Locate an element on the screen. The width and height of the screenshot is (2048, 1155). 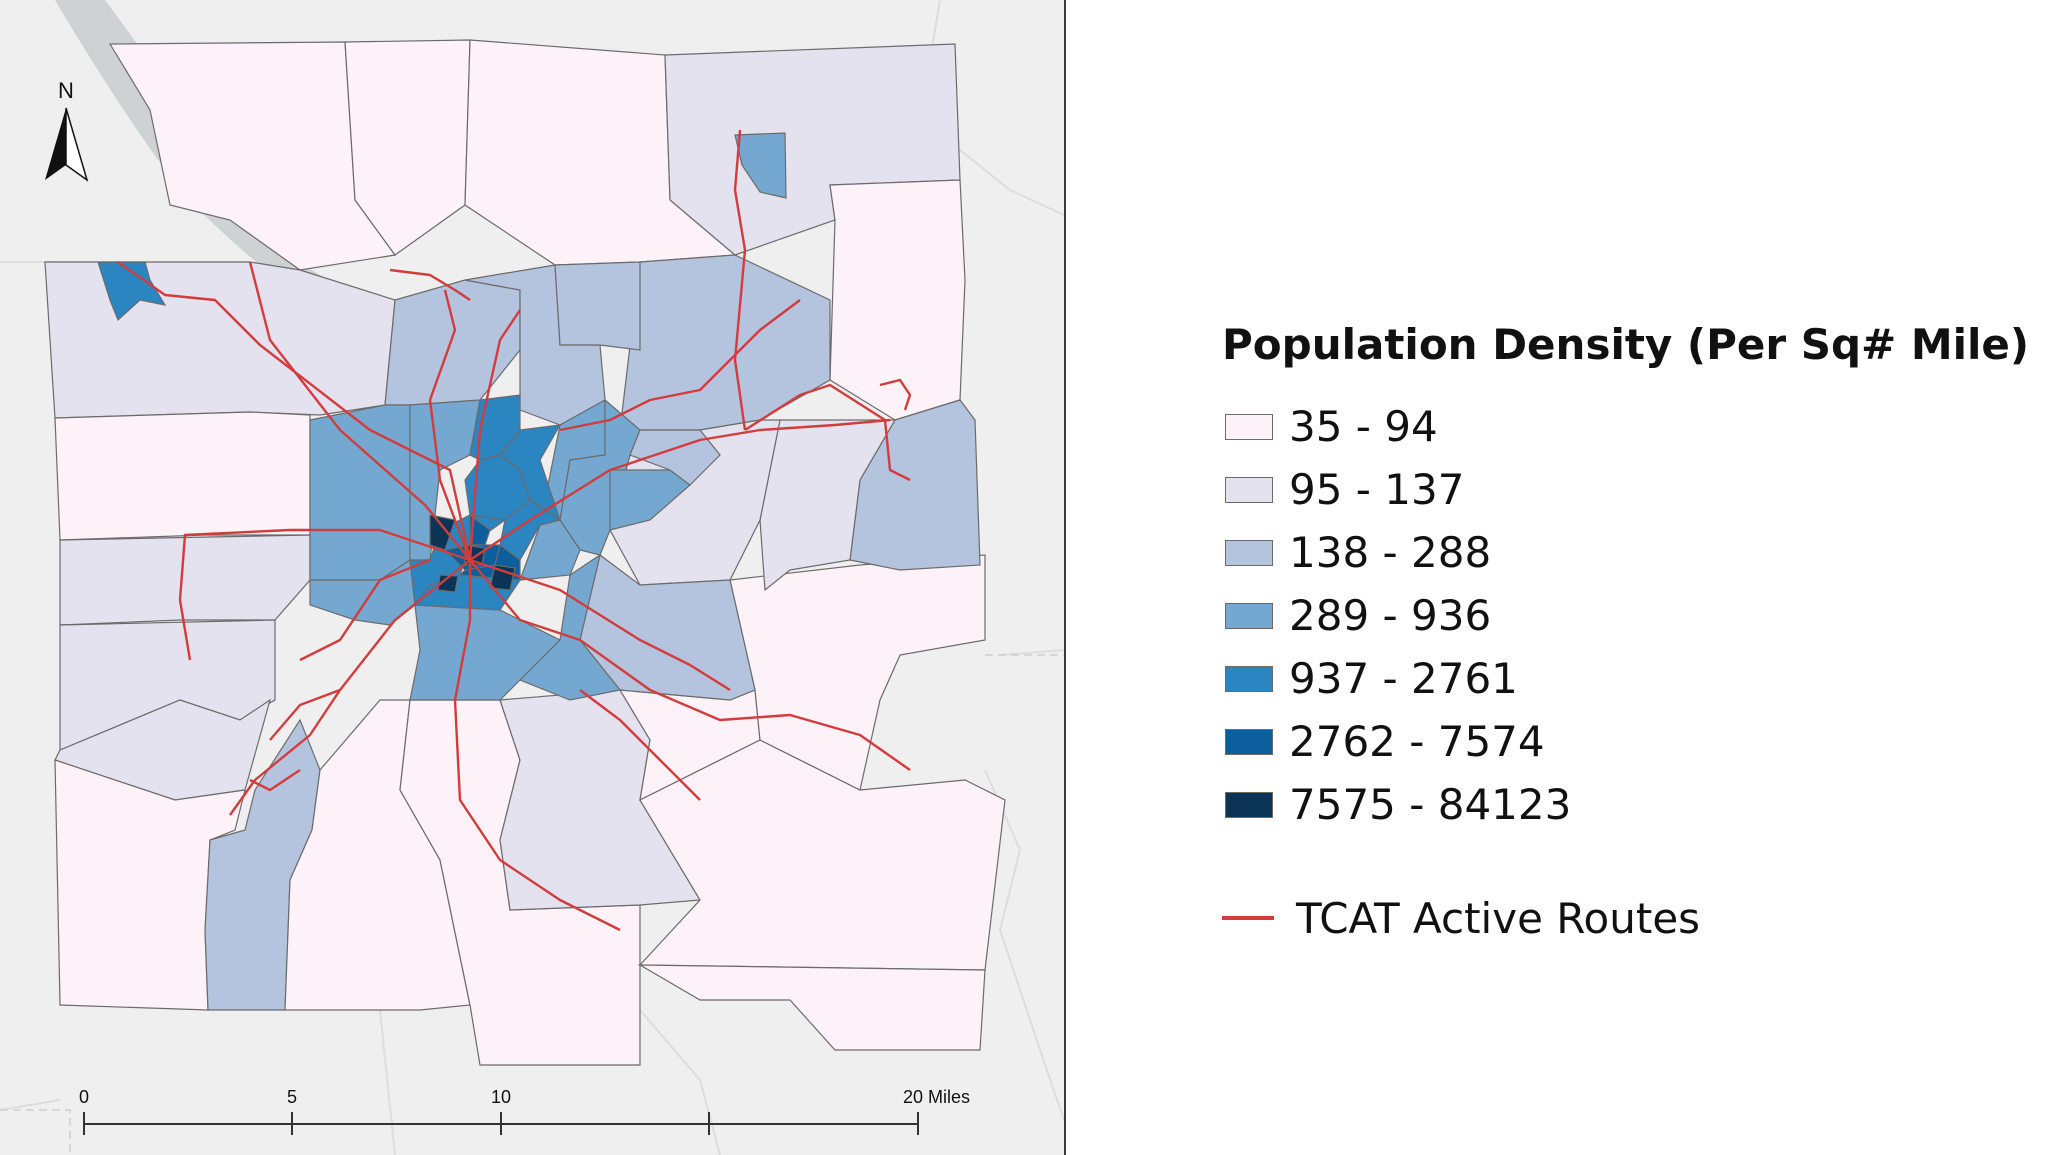
legend-label: 937 - 2761 is located at coordinates (1403, 678).